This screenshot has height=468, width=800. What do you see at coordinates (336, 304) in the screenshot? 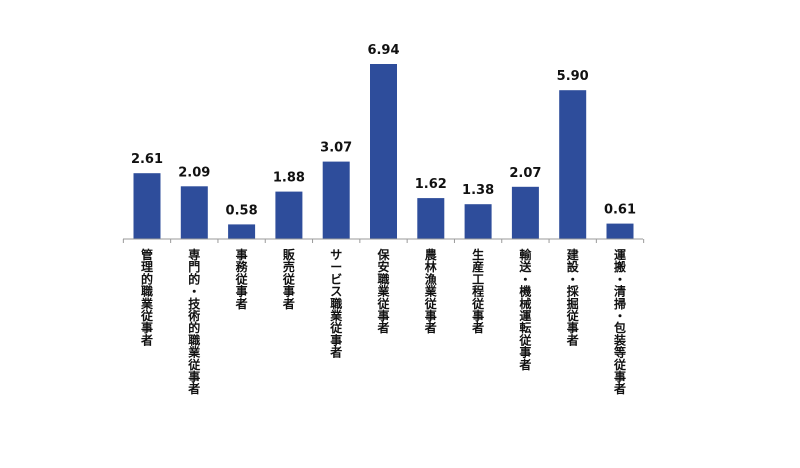
I see `category-label: サービス職業従事者` at bounding box center [336, 304].